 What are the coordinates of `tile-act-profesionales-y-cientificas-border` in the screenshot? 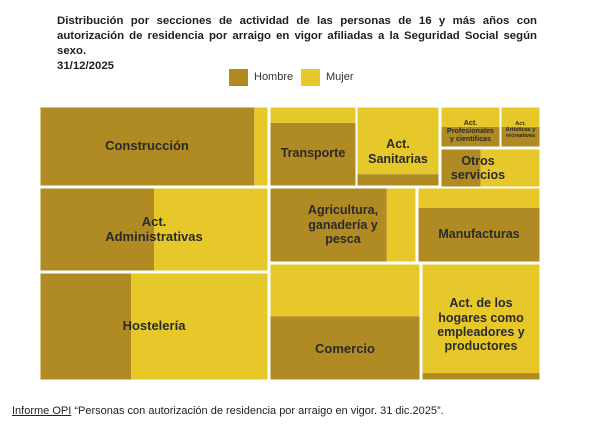 It's located at (470, 127).